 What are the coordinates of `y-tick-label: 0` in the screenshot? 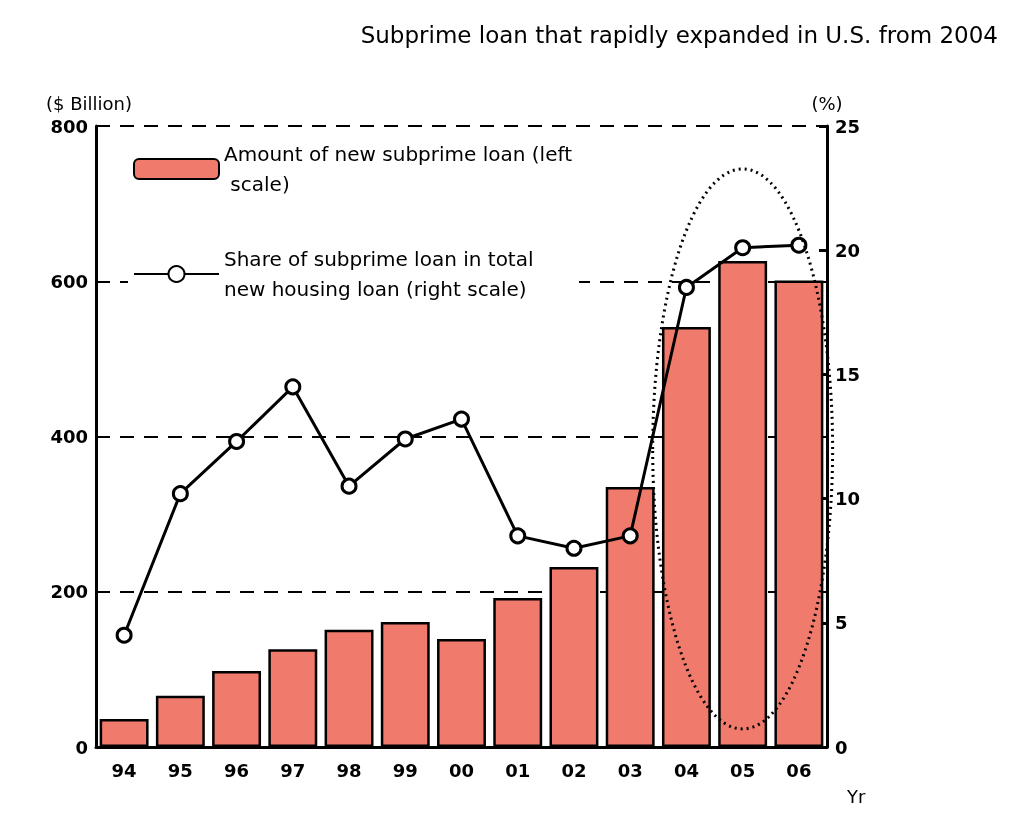 It's located at (81, 747).